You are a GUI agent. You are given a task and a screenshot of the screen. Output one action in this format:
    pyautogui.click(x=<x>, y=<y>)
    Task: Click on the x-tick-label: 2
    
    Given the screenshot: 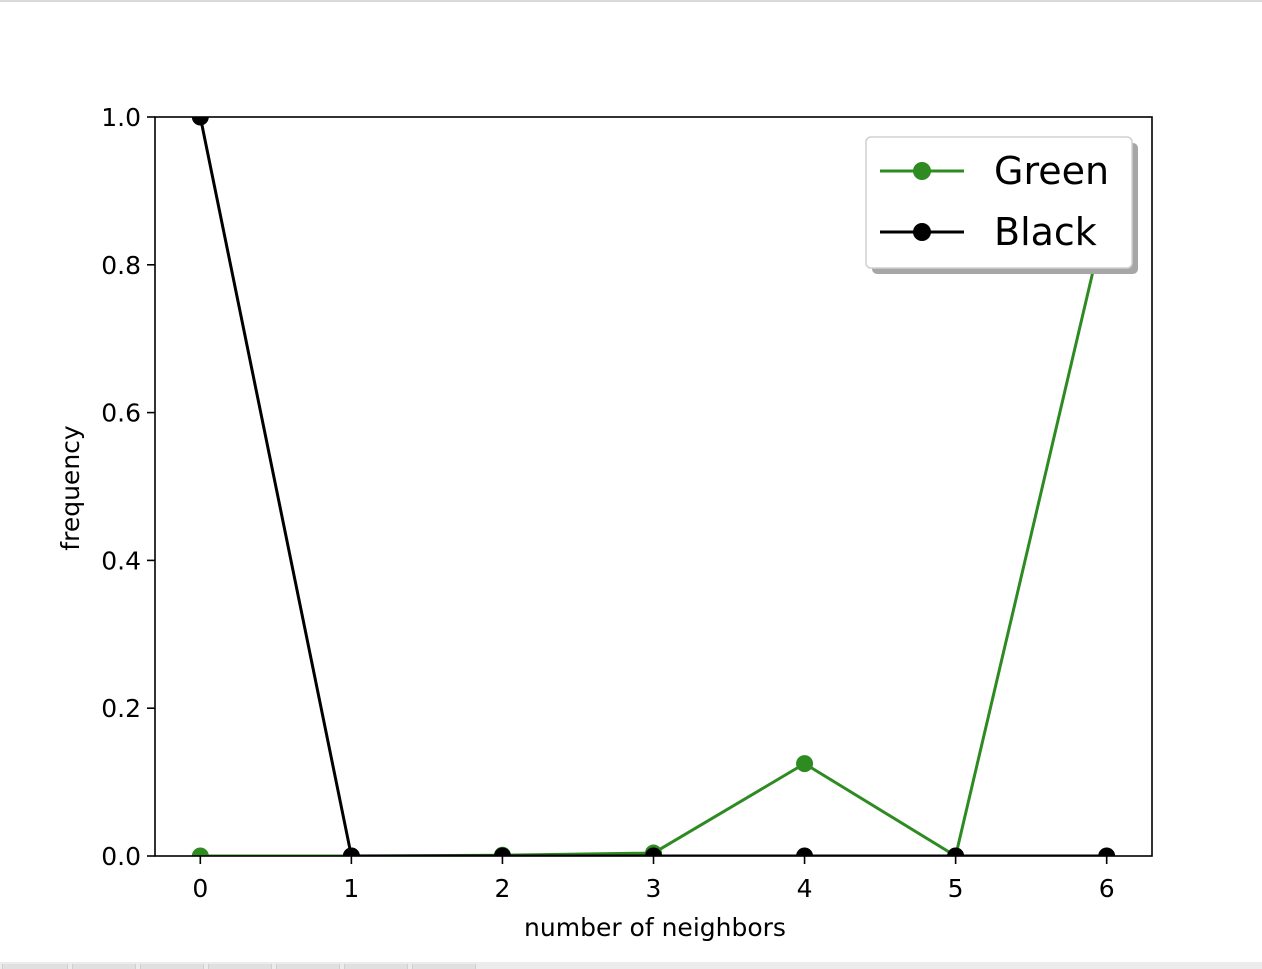 What is the action you would take?
    pyautogui.click(x=502, y=888)
    